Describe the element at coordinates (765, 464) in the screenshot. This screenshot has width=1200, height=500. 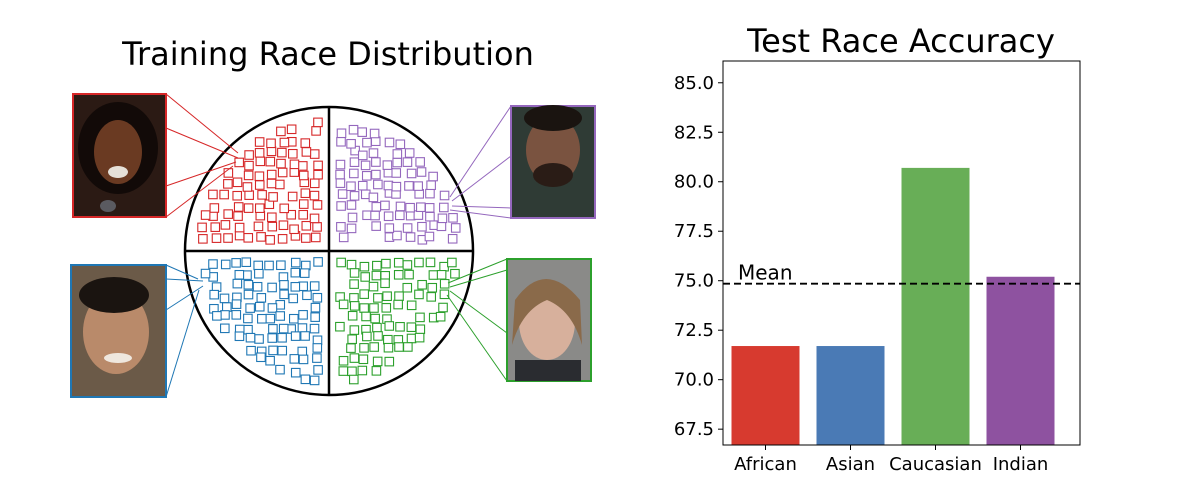
I see `x-tick-label-african: African` at that location.